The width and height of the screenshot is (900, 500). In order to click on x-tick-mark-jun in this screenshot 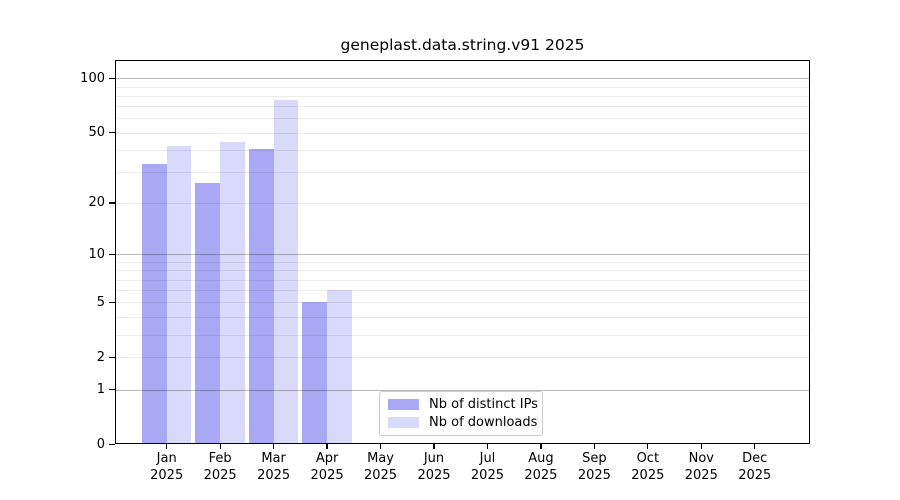, I will do `click(434, 446)`.